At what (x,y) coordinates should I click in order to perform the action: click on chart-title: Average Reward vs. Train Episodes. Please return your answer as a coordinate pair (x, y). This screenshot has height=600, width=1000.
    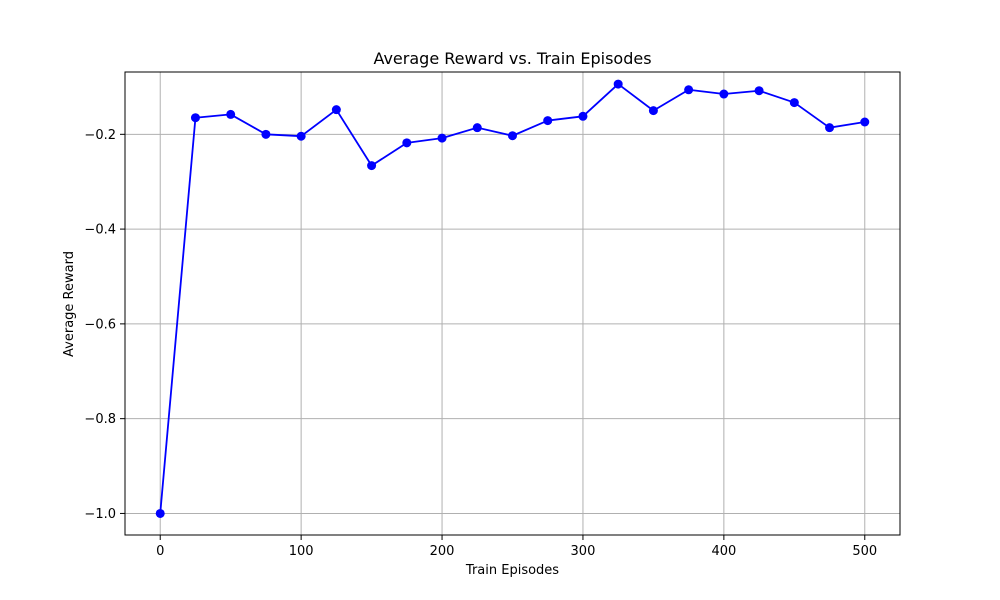
    Looking at the image, I should click on (512, 58).